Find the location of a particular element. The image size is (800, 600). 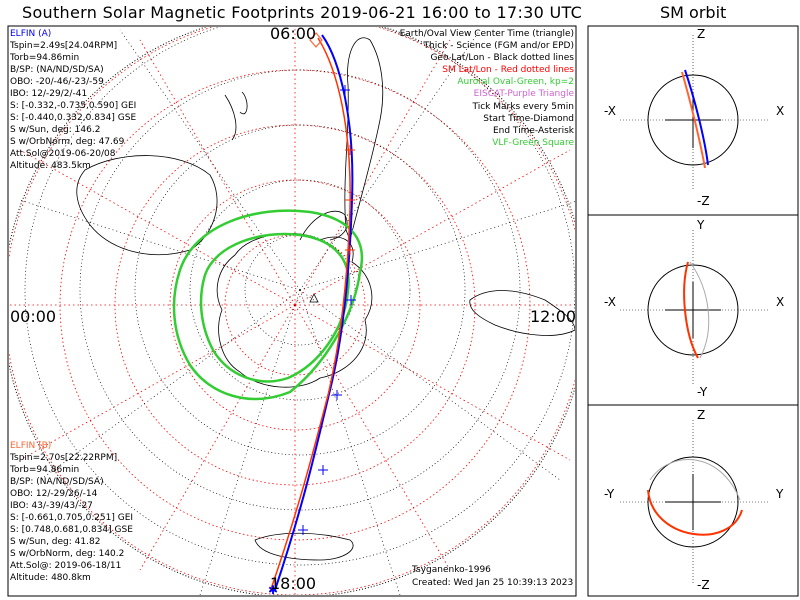

legend-item: Tick Marks every 5min is located at coordinates (523, 106).